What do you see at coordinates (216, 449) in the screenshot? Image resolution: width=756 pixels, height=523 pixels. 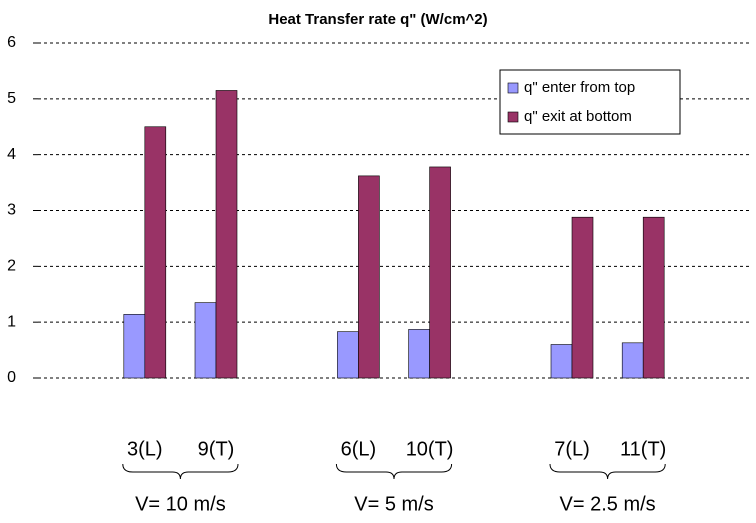 I see `x-tick-label: 9(T)` at bounding box center [216, 449].